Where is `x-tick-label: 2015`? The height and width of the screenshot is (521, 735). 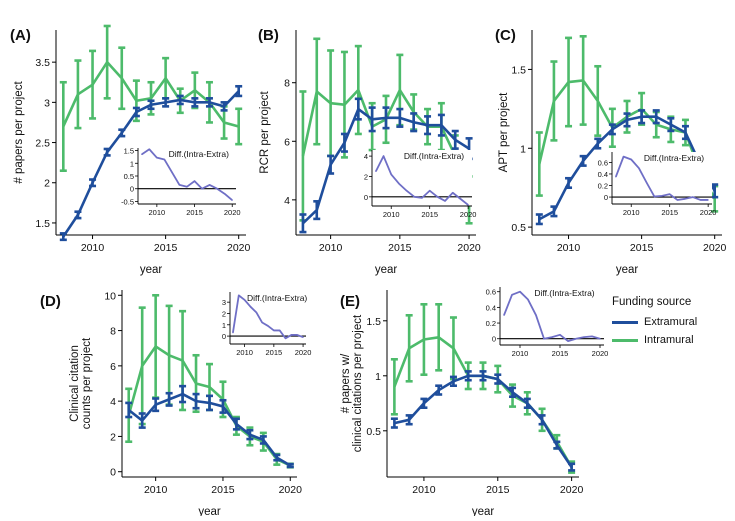 x-tick-label: 2015 is located at coordinates (642, 248).